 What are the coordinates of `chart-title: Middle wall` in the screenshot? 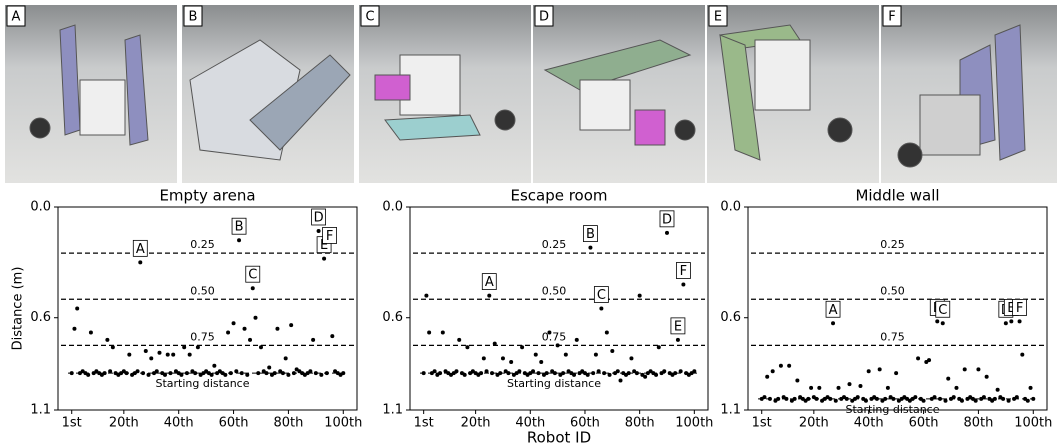 It's located at (897, 196).